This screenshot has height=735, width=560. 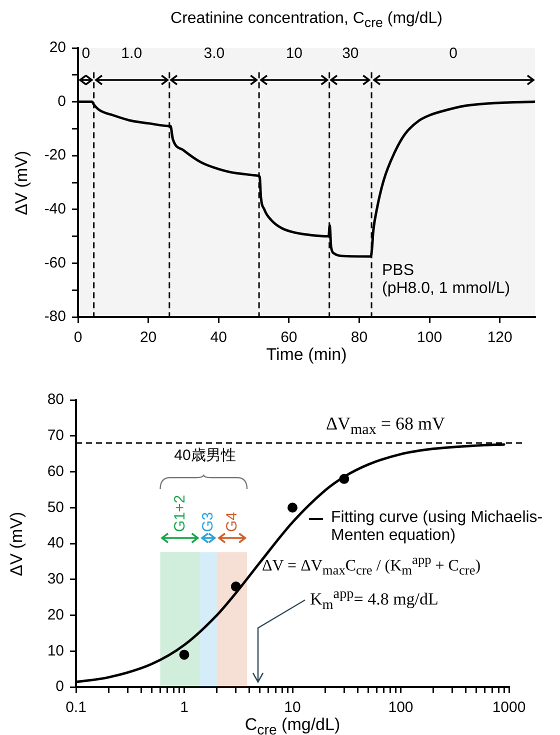 I want to click on x-tick-label: 1, so click(x=184, y=707).